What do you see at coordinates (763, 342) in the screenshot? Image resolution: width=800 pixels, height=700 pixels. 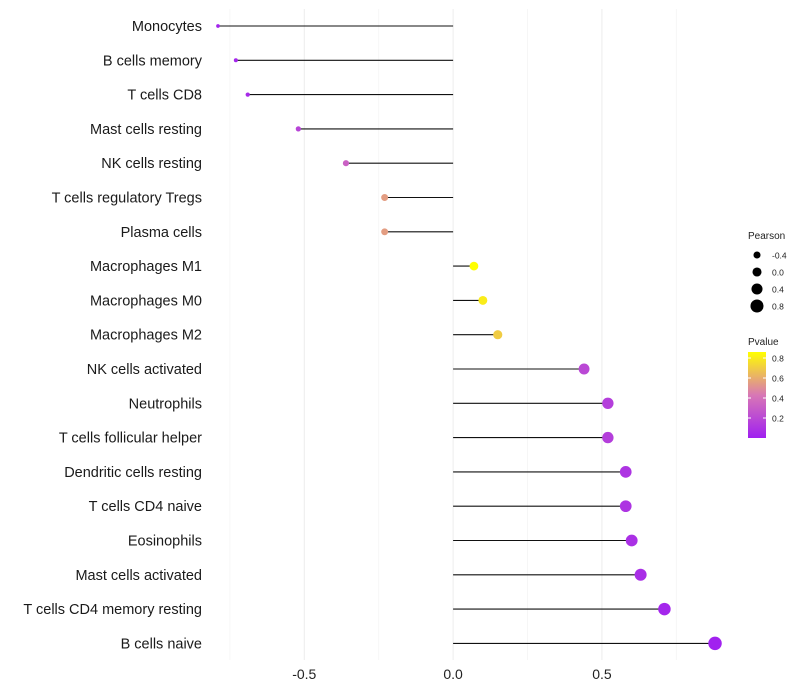 I see `color-legend-title: Pvalue` at bounding box center [763, 342].